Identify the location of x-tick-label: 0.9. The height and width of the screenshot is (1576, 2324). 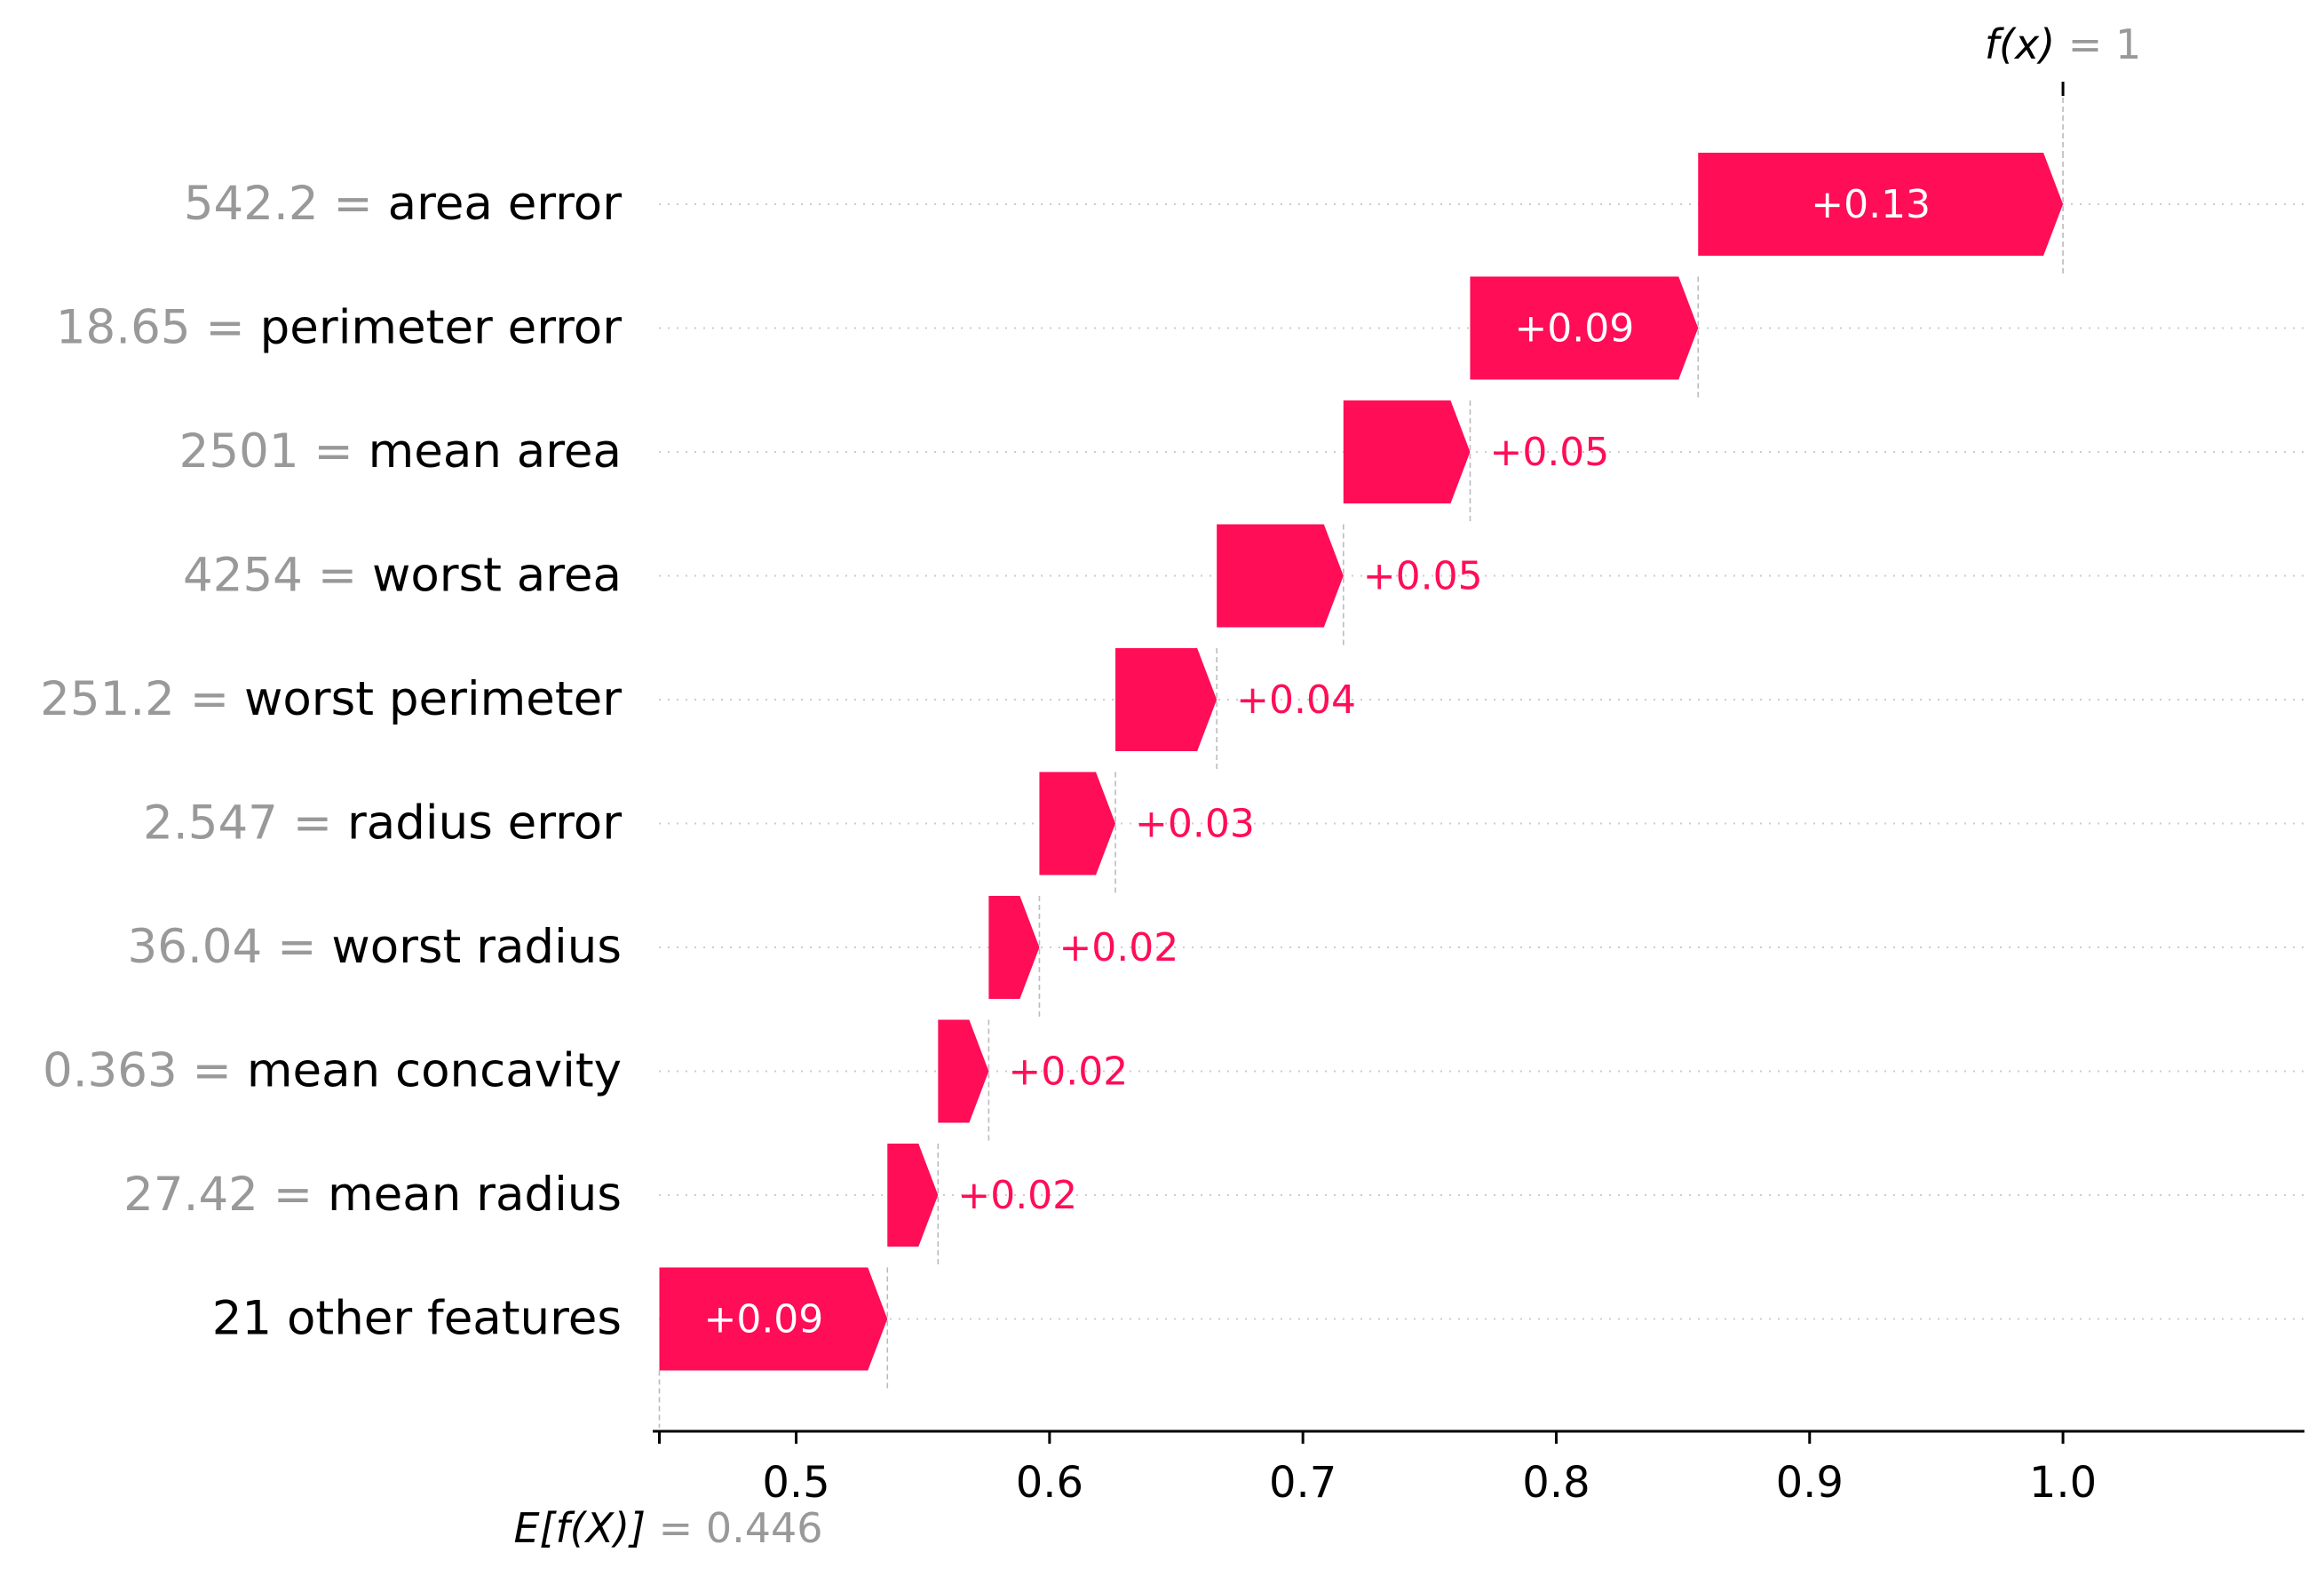
(1810, 1483).